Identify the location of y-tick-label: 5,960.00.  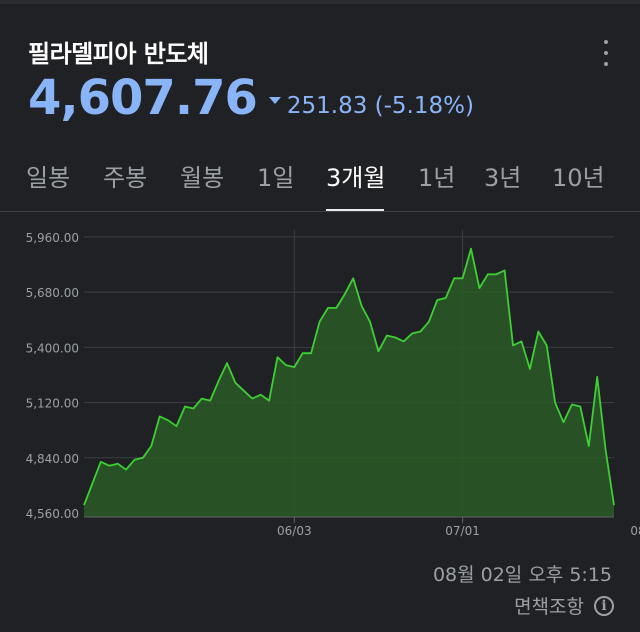
(52, 238).